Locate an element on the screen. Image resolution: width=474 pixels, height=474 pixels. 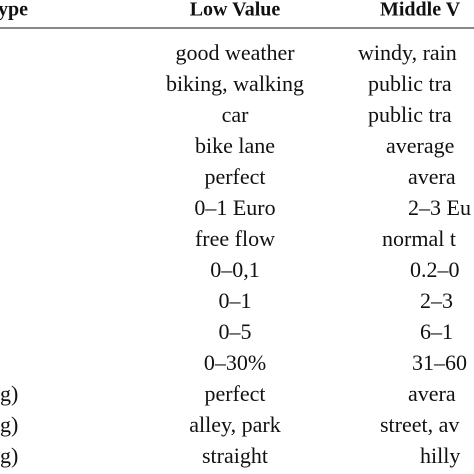
cell: 2–3 Eu is located at coordinates (439, 207).